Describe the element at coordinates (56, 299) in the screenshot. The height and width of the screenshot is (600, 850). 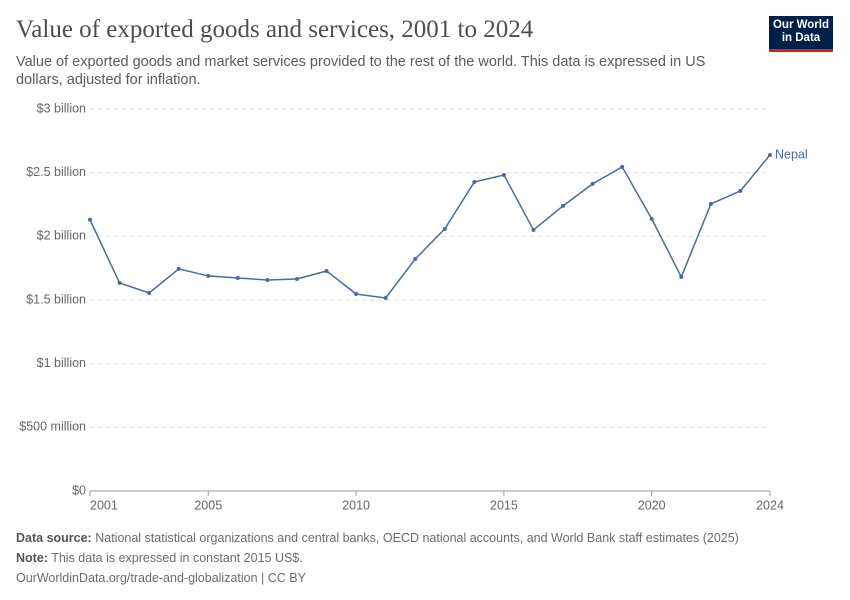
I see `y-tick-label: $1.5 billion` at that location.